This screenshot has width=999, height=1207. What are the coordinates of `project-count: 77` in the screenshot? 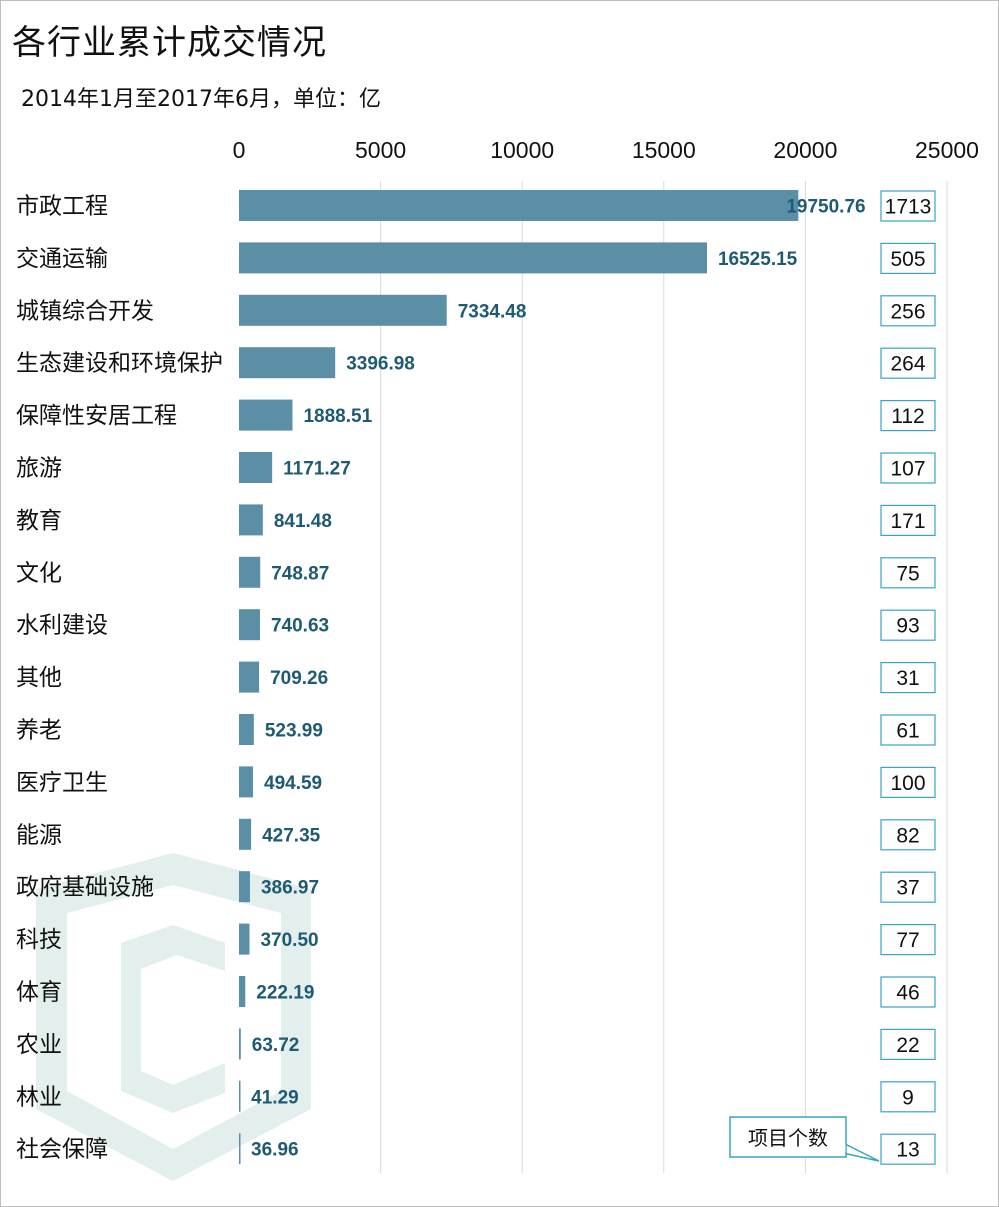 It's located at (907, 940).